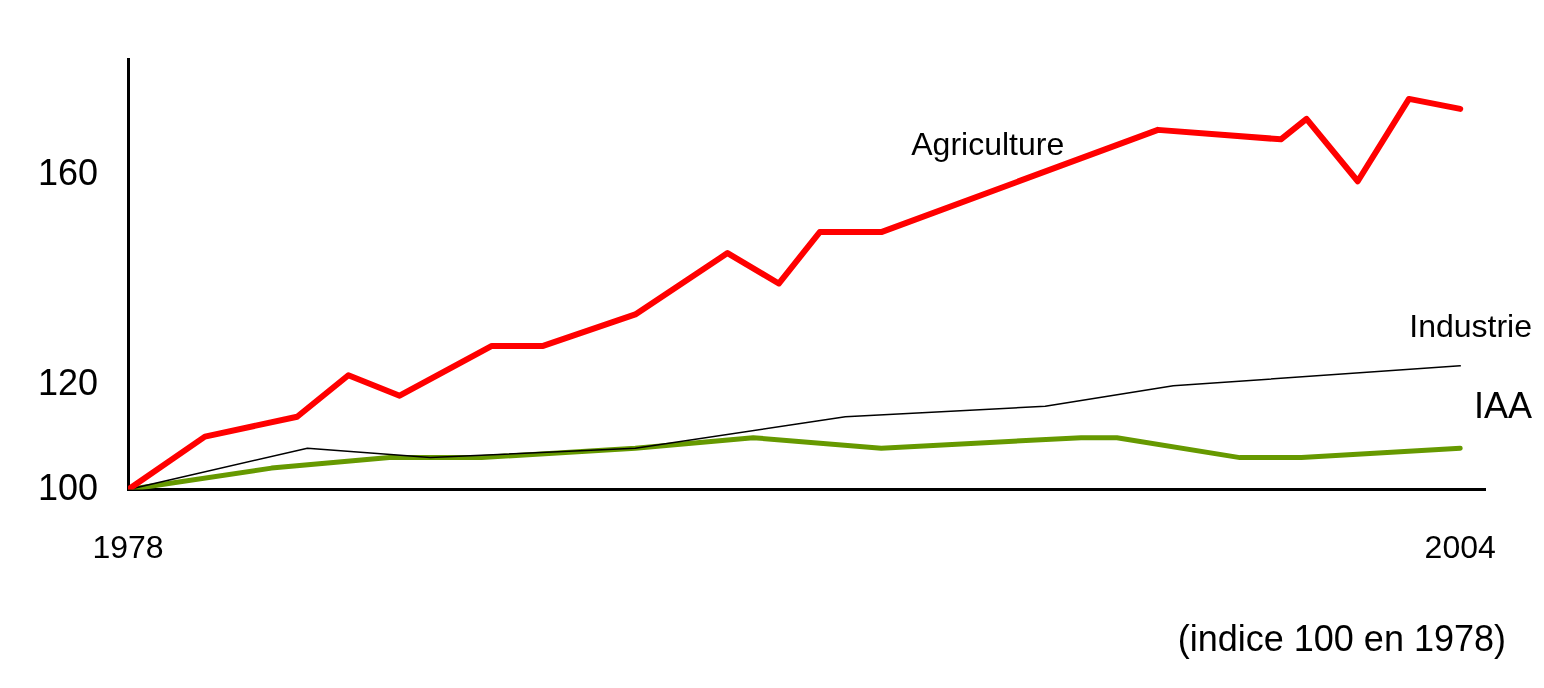 The height and width of the screenshot is (688, 1544). What do you see at coordinates (128, 546) in the screenshot?
I see `x-tick-label: 1978` at bounding box center [128, 546].